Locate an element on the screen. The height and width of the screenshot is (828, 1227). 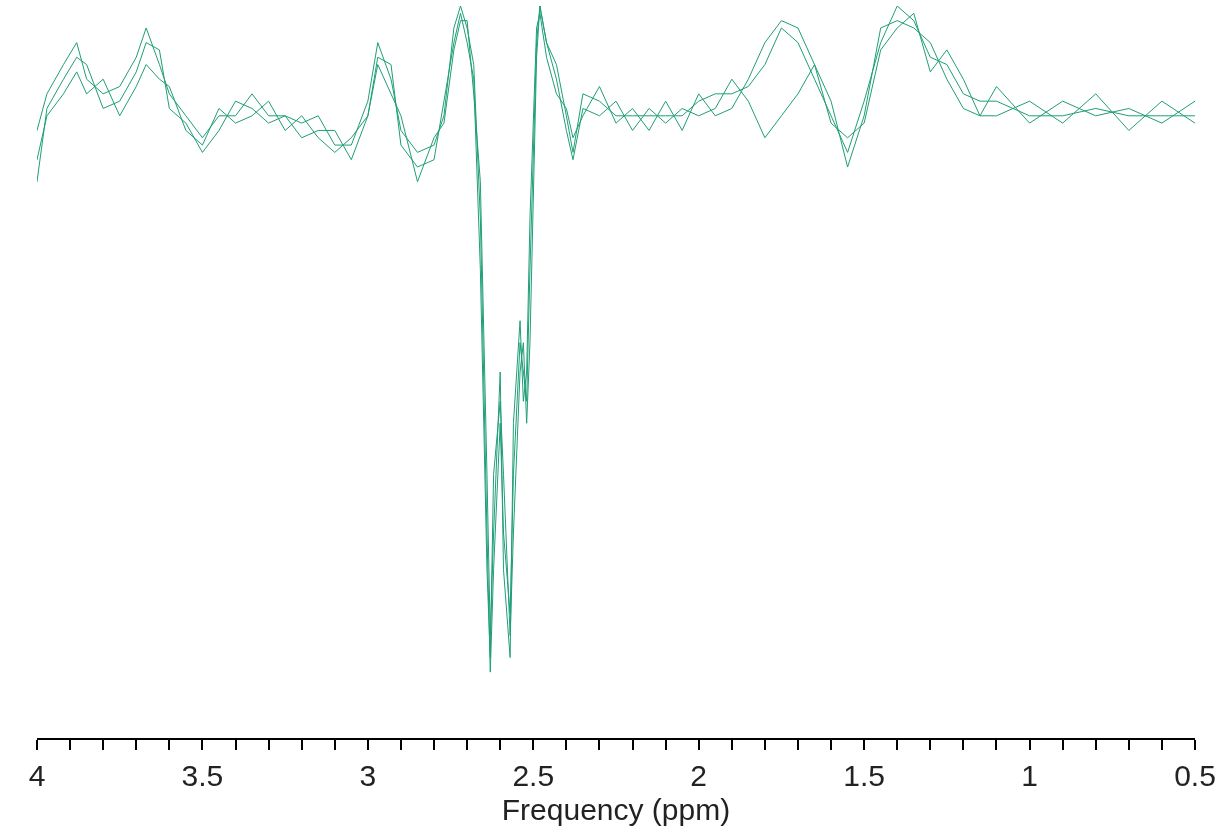
x-tick-label: 3 is located at coordinates (368, 775).